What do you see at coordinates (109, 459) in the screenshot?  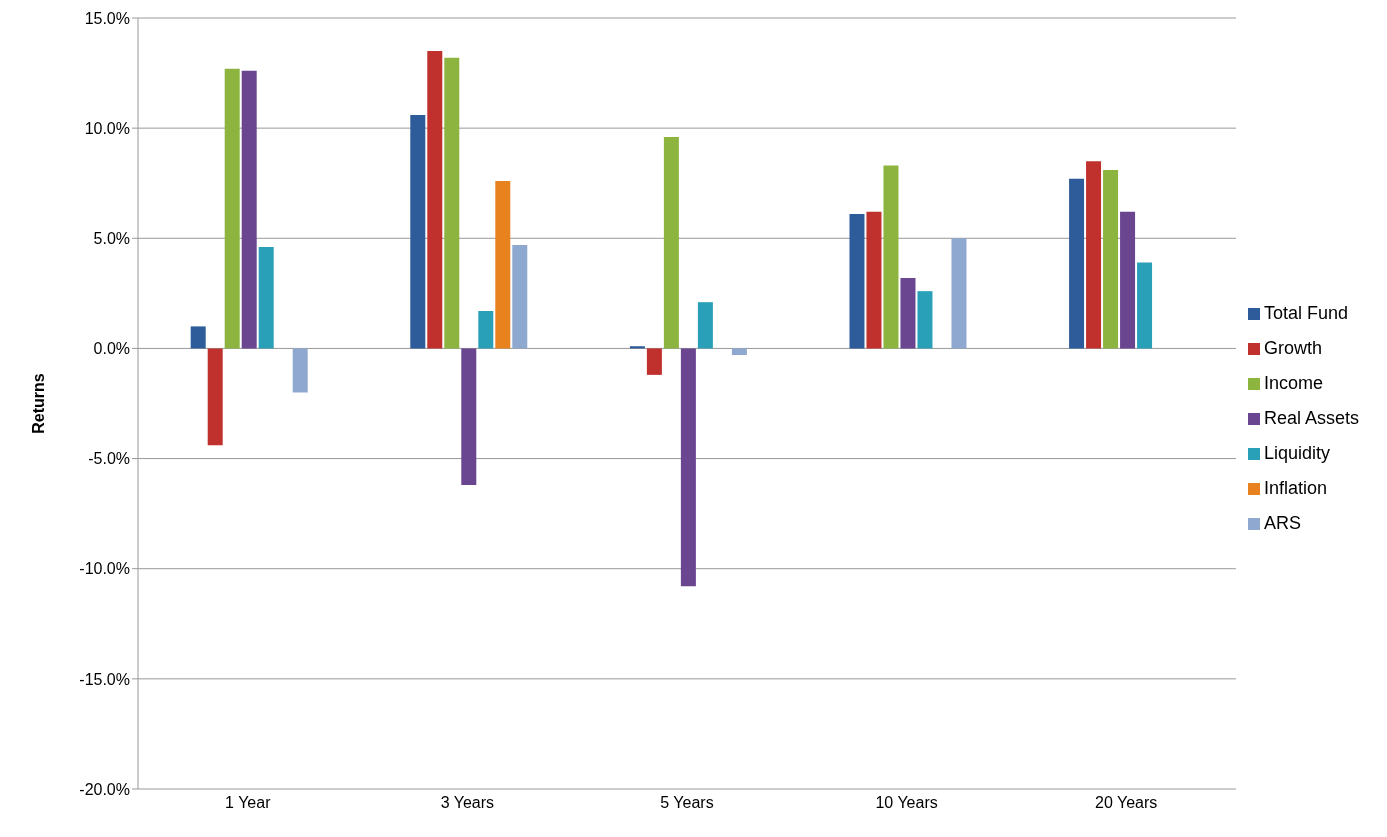 I see `y-tick-label: -5.0%` at bounding box center [109, 459].